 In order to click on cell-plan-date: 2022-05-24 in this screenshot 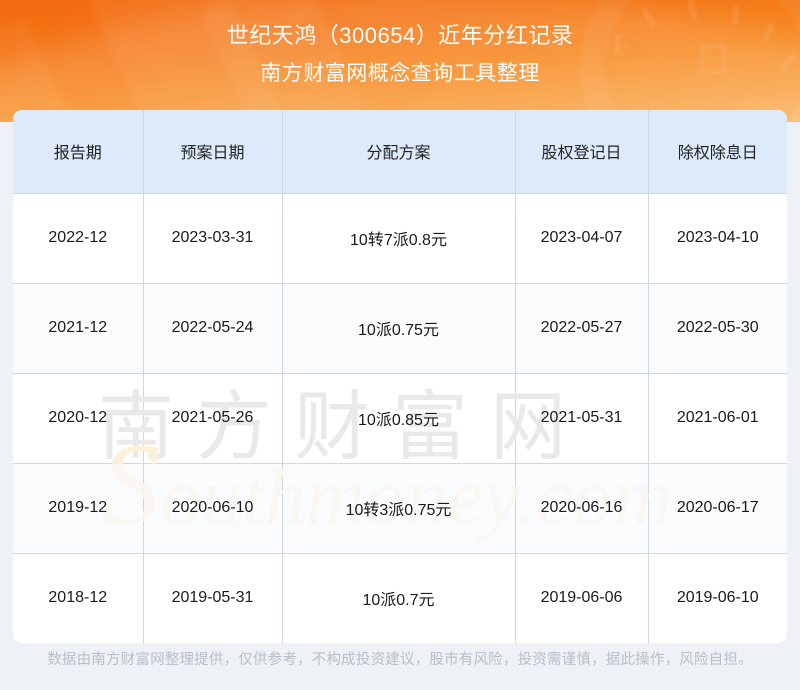, I will do `click(213, 327)`.